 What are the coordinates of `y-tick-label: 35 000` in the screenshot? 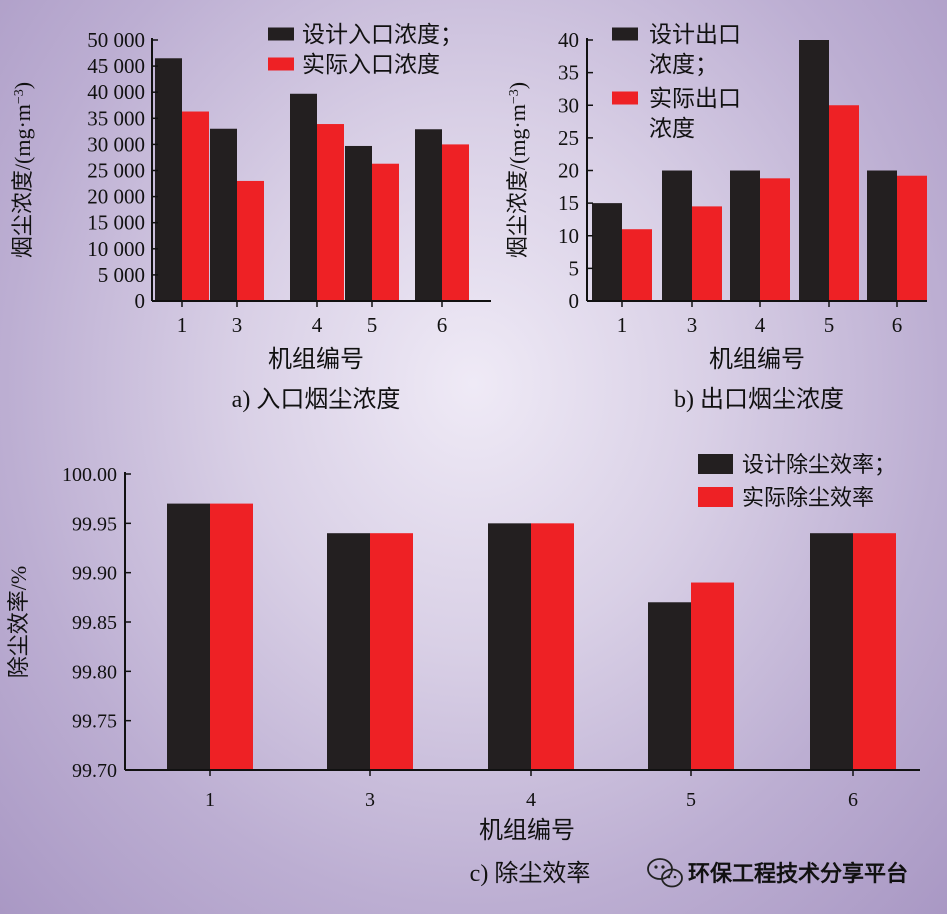 It's located at (116, 118).